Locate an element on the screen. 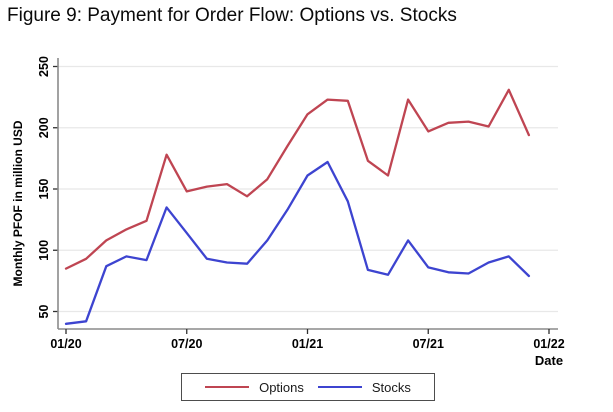 The image size is (613, 412). y-tick-label: 150 is located at coordinates (44, 189).